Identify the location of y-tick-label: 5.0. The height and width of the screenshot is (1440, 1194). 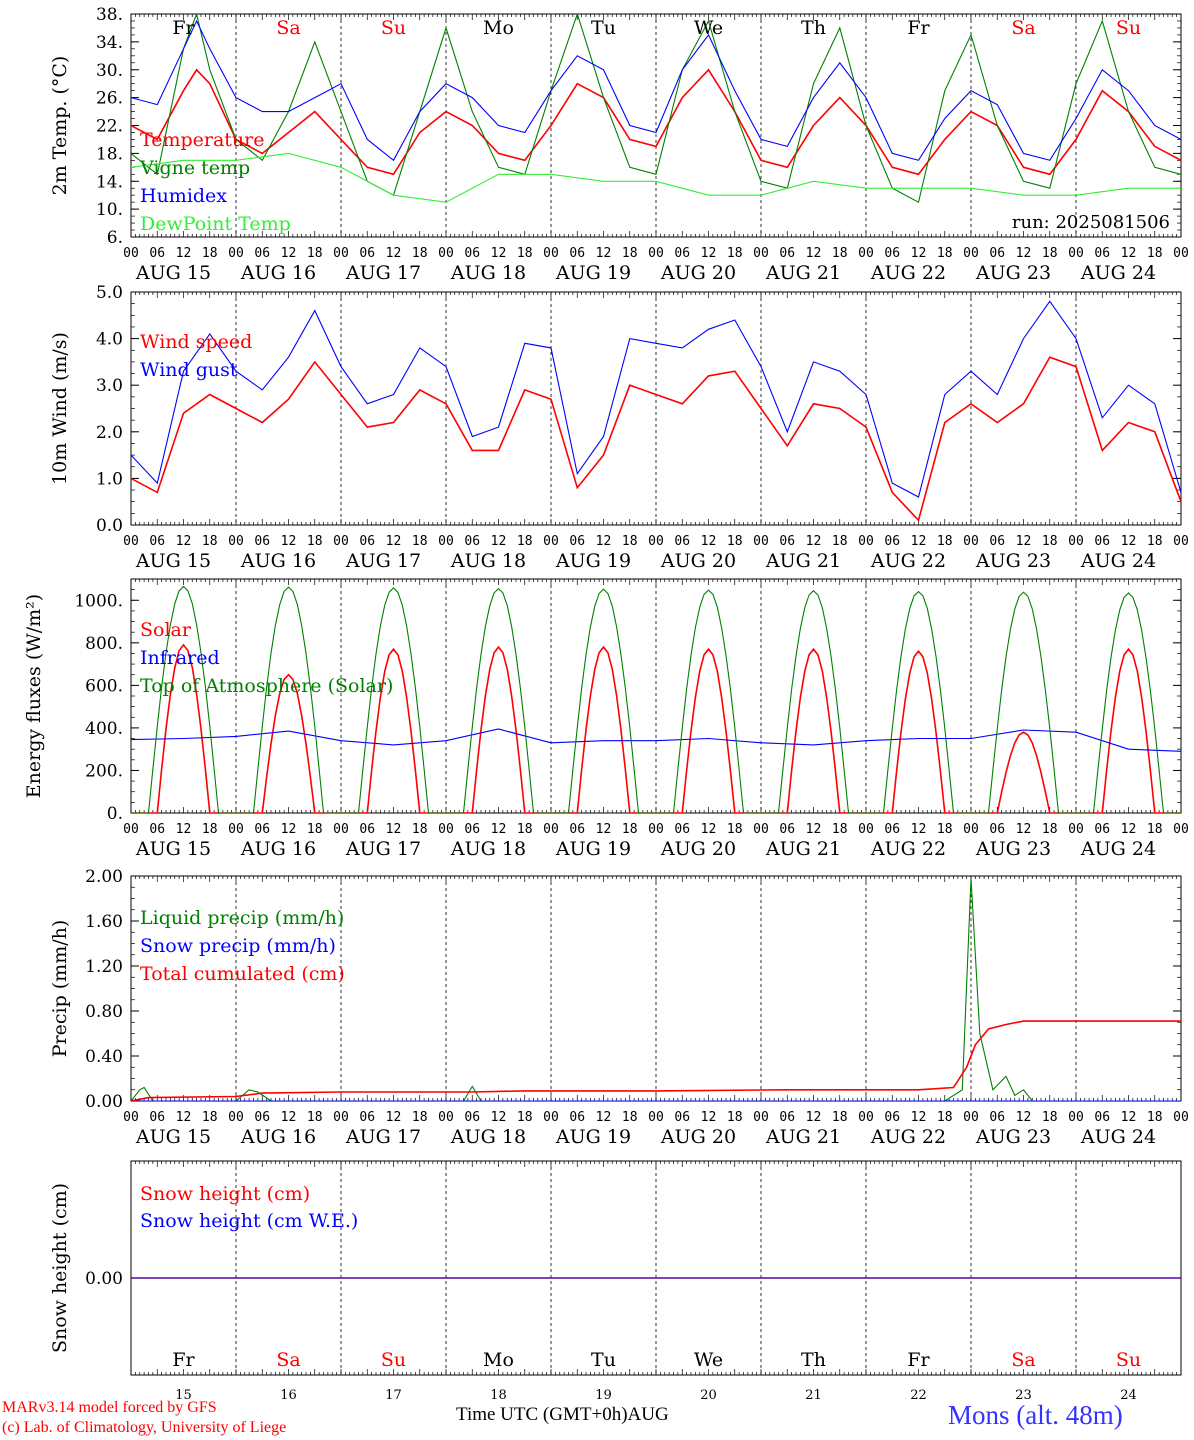
(109, 293).